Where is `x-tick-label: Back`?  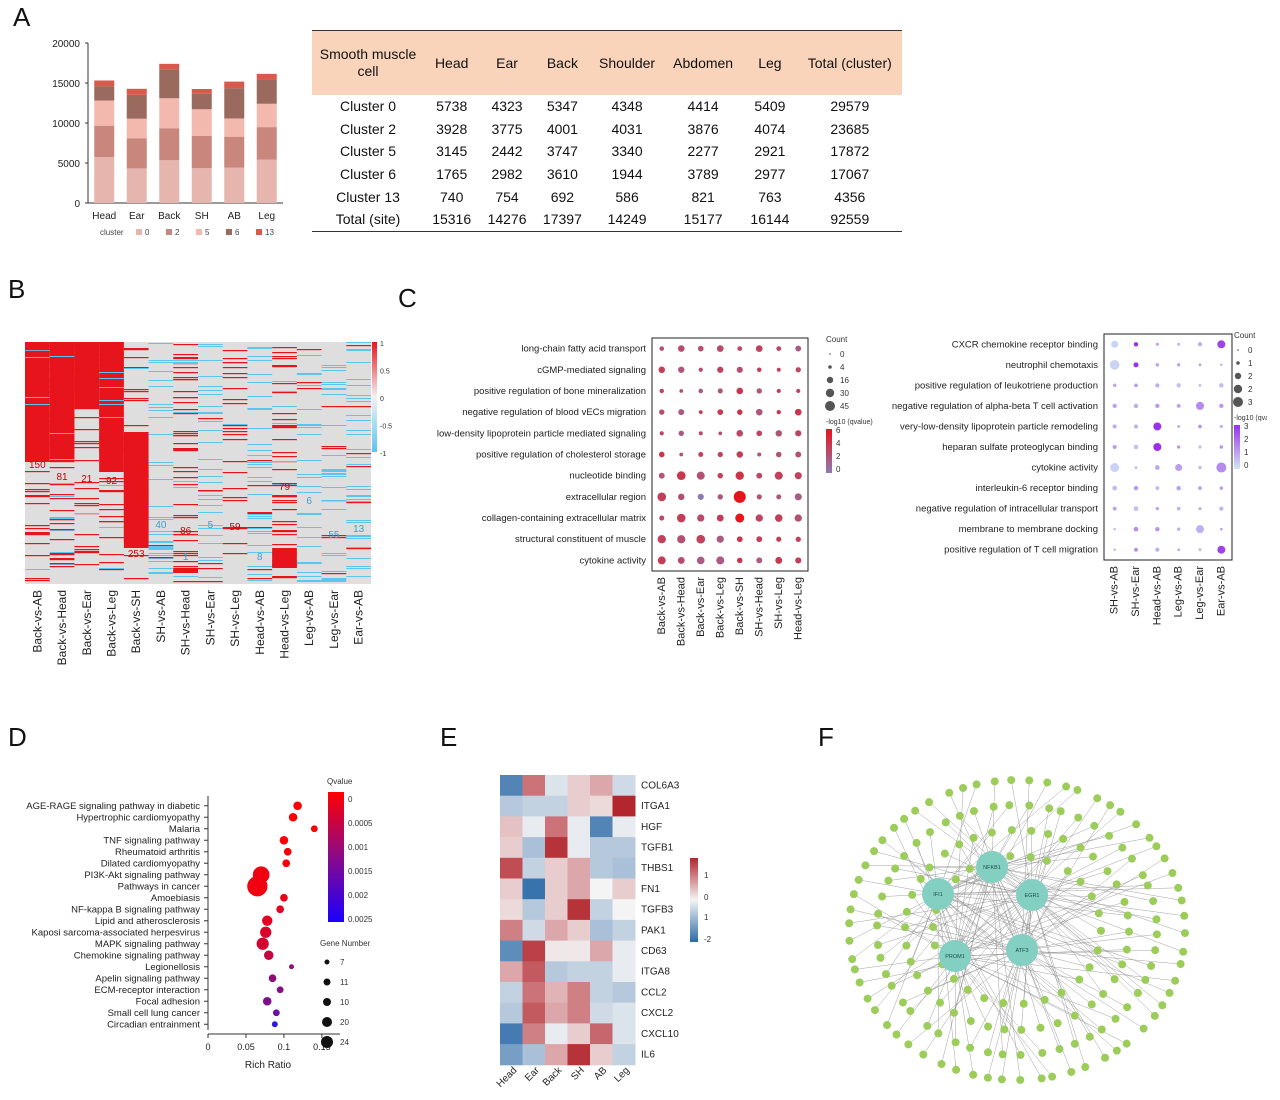
x-tick-label: Back is located at coordinates (169, 216).